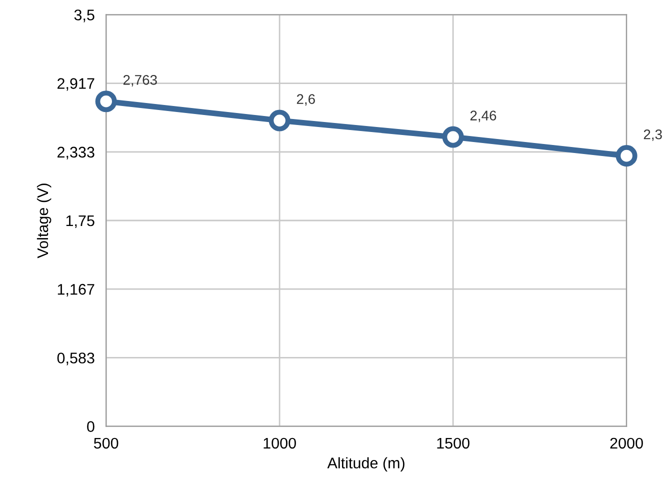 The height and width of the screenshot is (490, 663). What do you see at coordinates (75, 359) in the screenshot?
I see `y-tick-label: 0,583` at bounding box center [75, 359].